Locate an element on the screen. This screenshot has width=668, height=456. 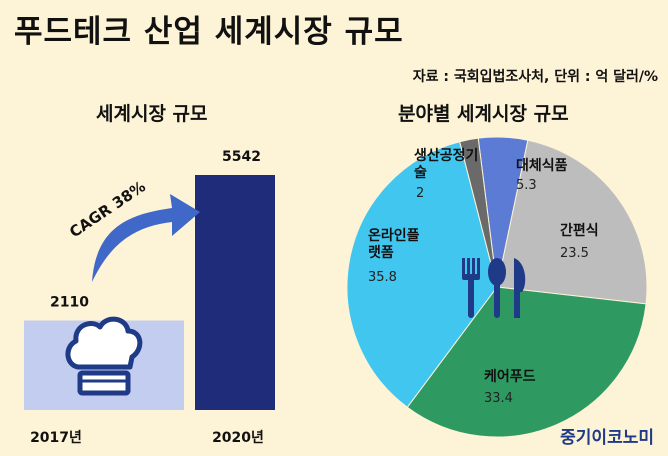
bar-2020 is located at coordinates (235, 292).